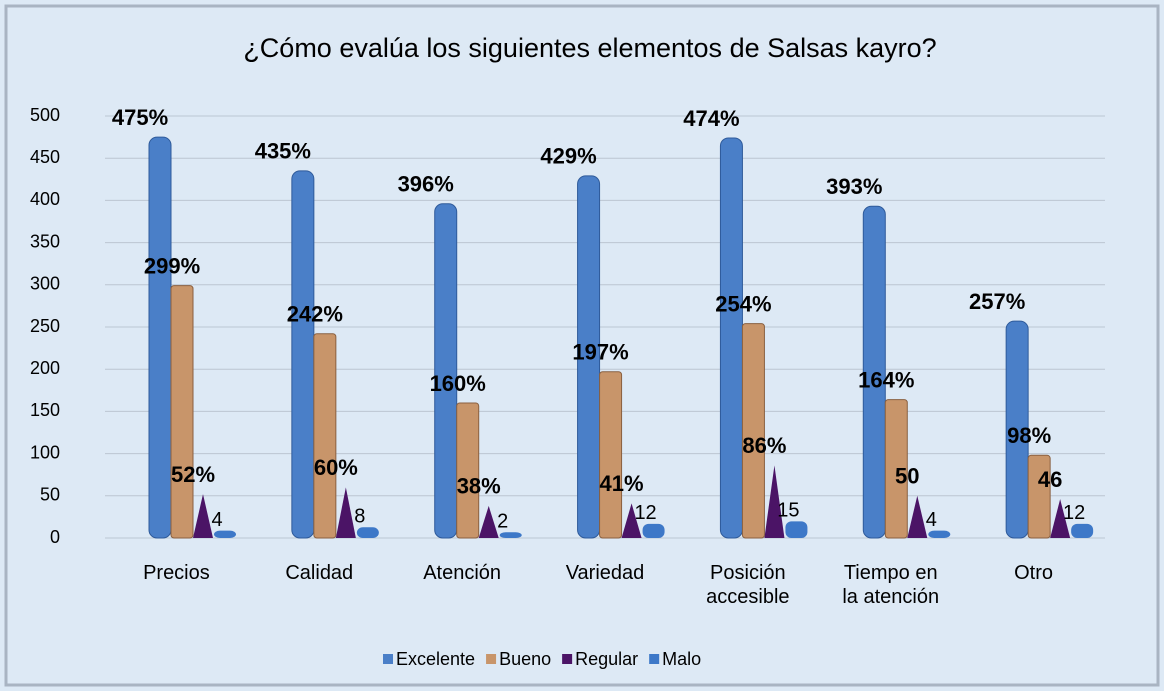 Image resolution: width=1164 pixels, height=691 pixels. I want to click on x-tick-label: Tiempo en la atención, so click(891, 585).